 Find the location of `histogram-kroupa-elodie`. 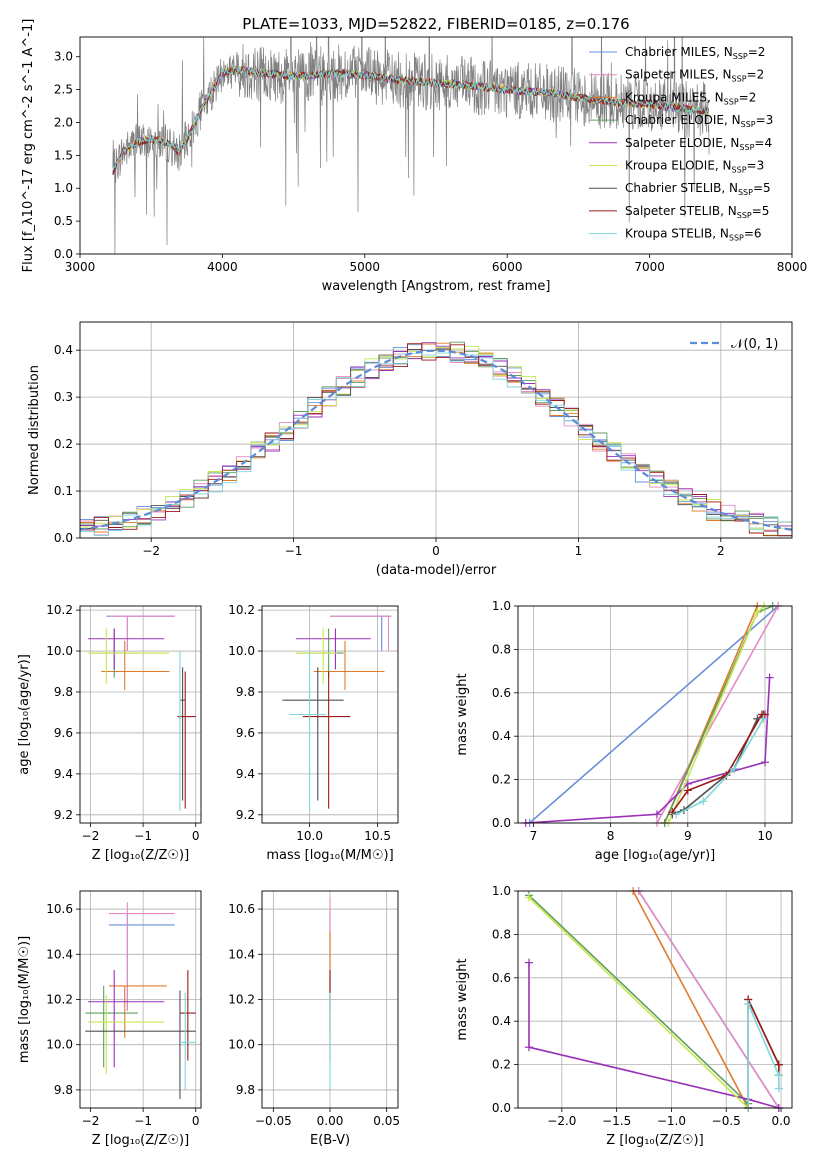

histogram-kroupa-elodie is located at coordinates (436, 440).